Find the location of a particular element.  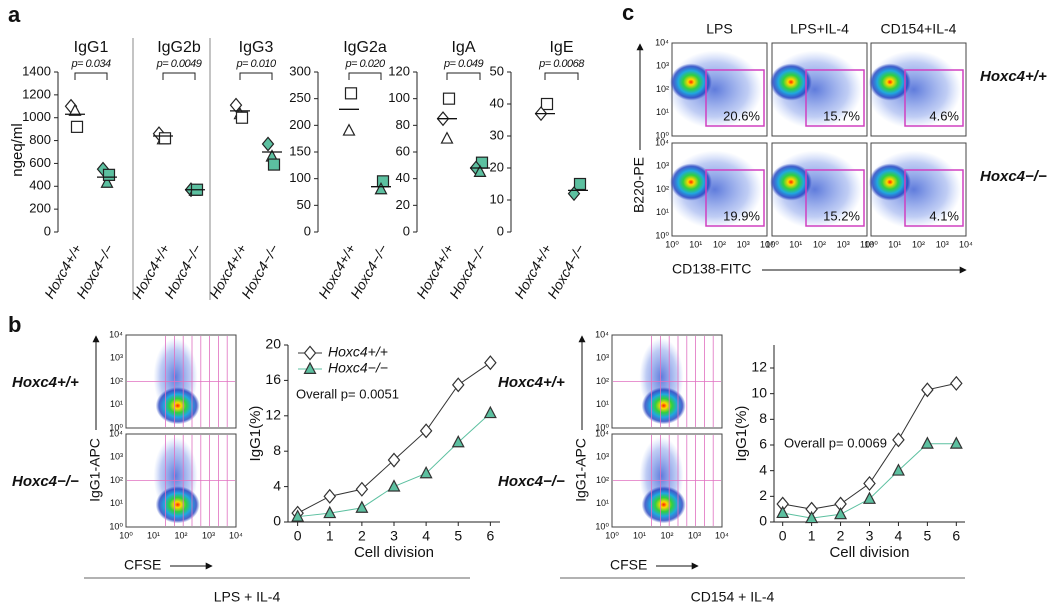

legend-label: Hoxc4−/− is located at coordinates (358, 368).